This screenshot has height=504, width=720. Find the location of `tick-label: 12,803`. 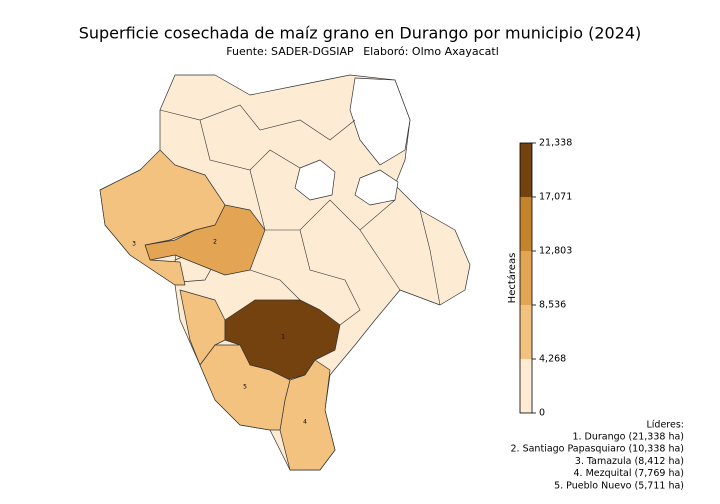

tick-label: 12,803 is located at coordinates (555, 250).